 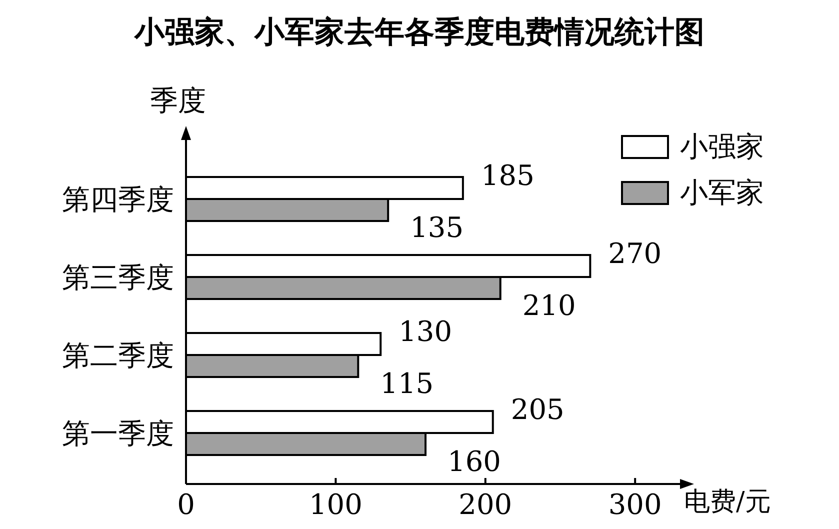 What do you see at coordinates (549, 305) in the screenshot?
I see `data-label: 210` at bounding box center [549, 305].